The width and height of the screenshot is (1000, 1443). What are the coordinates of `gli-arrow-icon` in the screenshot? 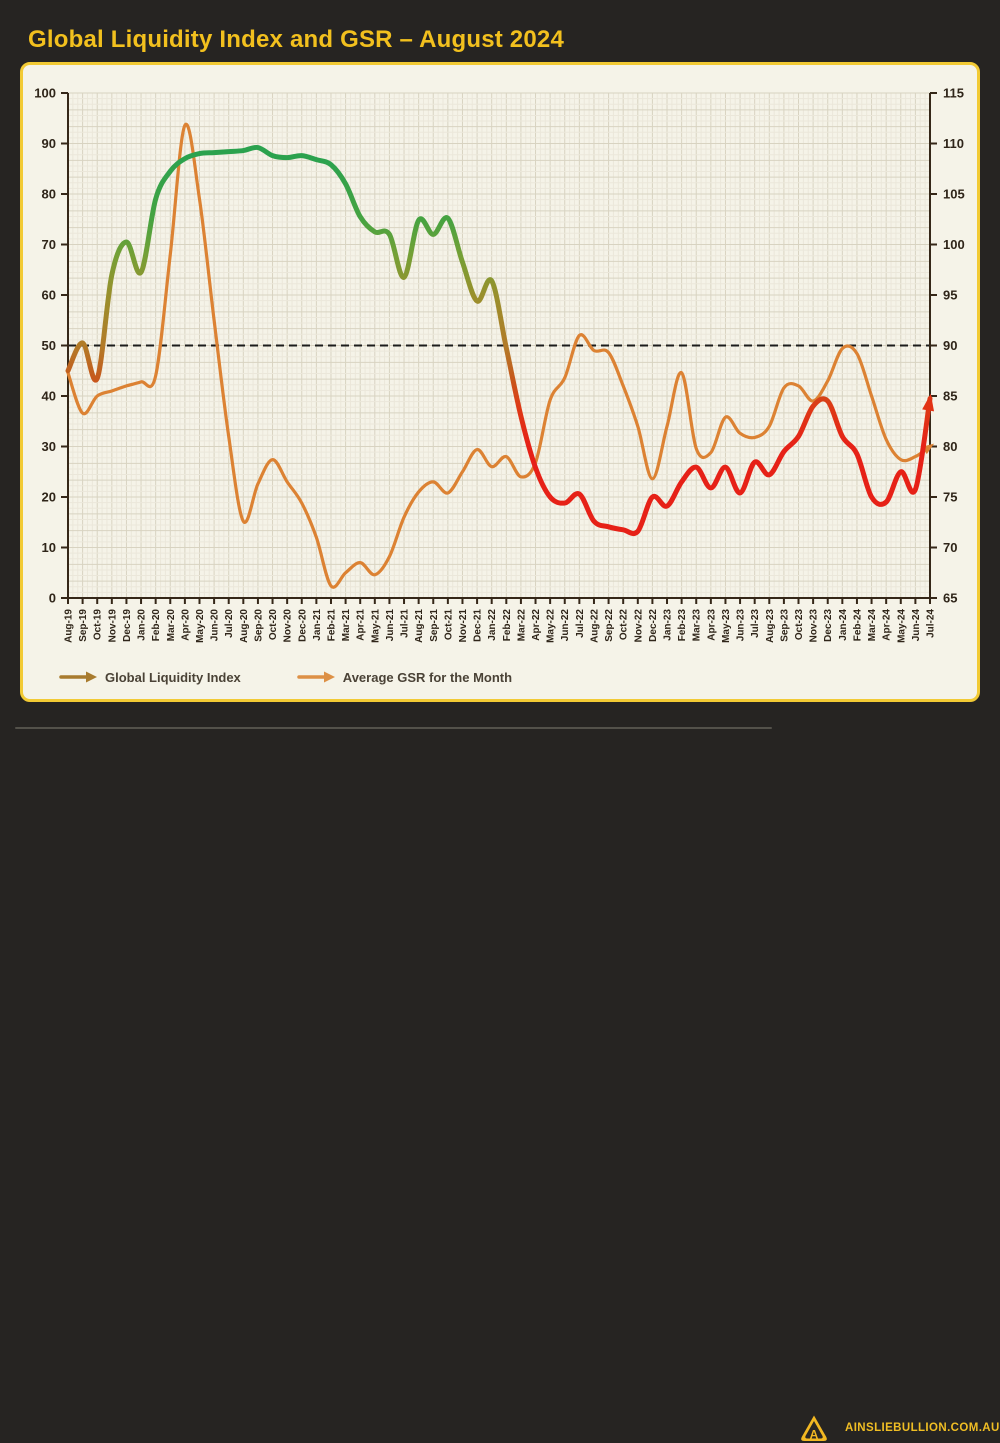 It's located at (79, 677).